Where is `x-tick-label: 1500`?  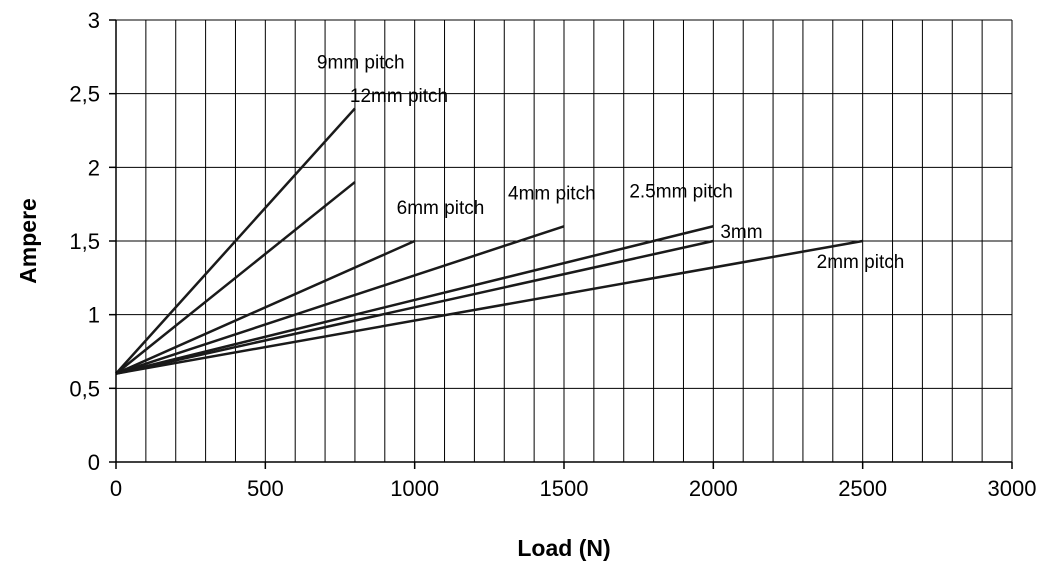 x-tick-label: 1500 is located at coordinates (564, 488).